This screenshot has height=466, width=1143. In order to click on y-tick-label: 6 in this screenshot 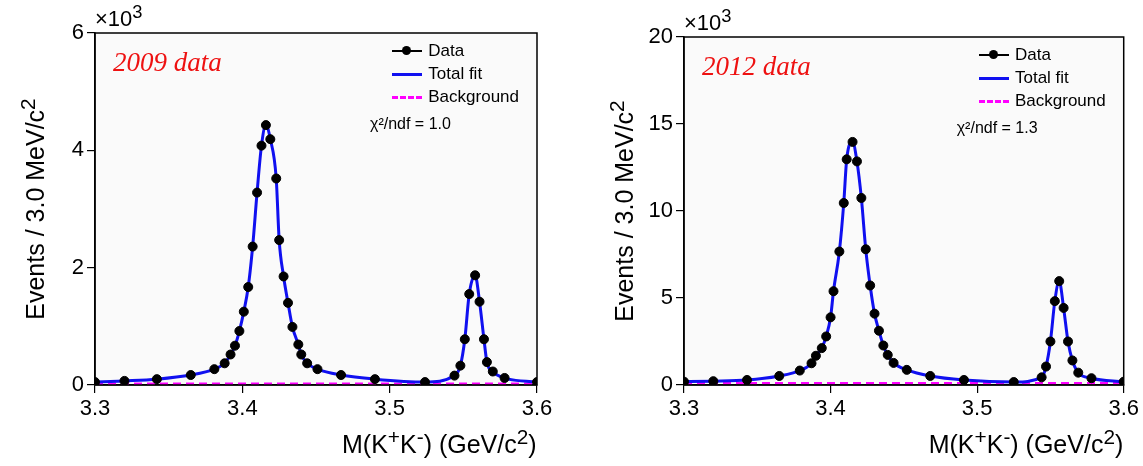, I will do `click(77, 32)`.